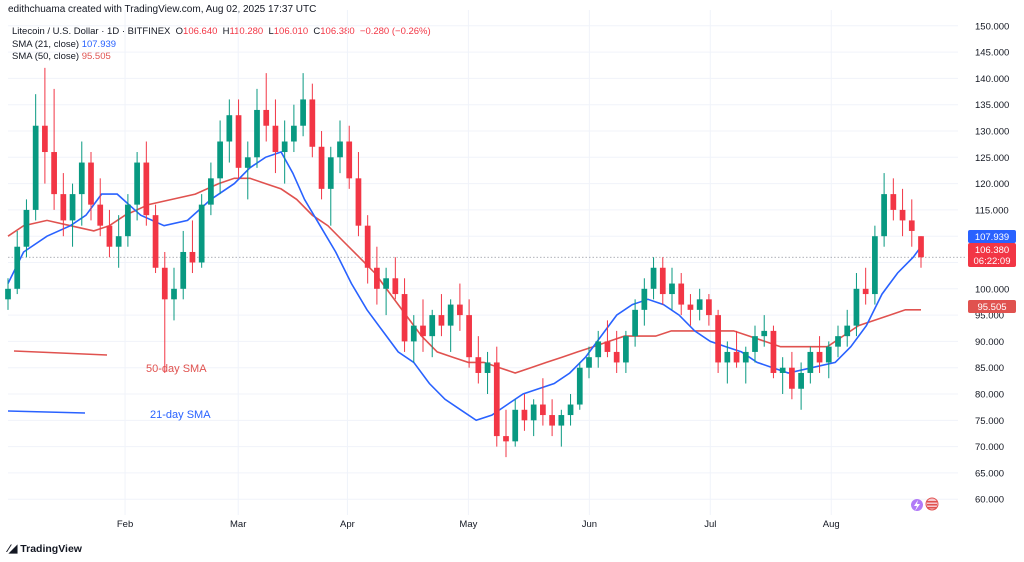 Image resolution: width=1024 pixels, height=562 pixels. I want to click on open-value: 106.640, so click(200, 31).